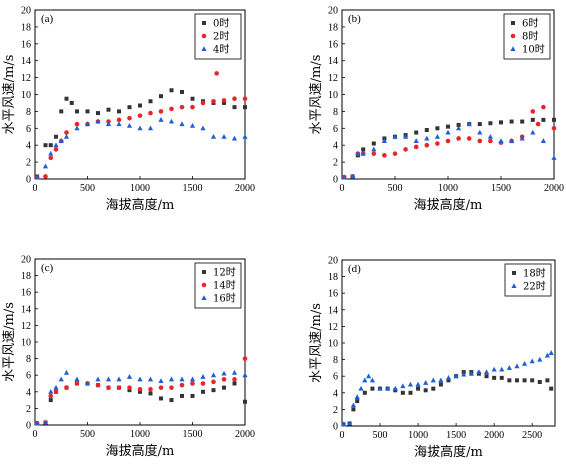  What do you see at coordinates (530, 37) in the screenshot?
I see `panel-2-legend-label-2: 8时` at bounding box center [530, 37].